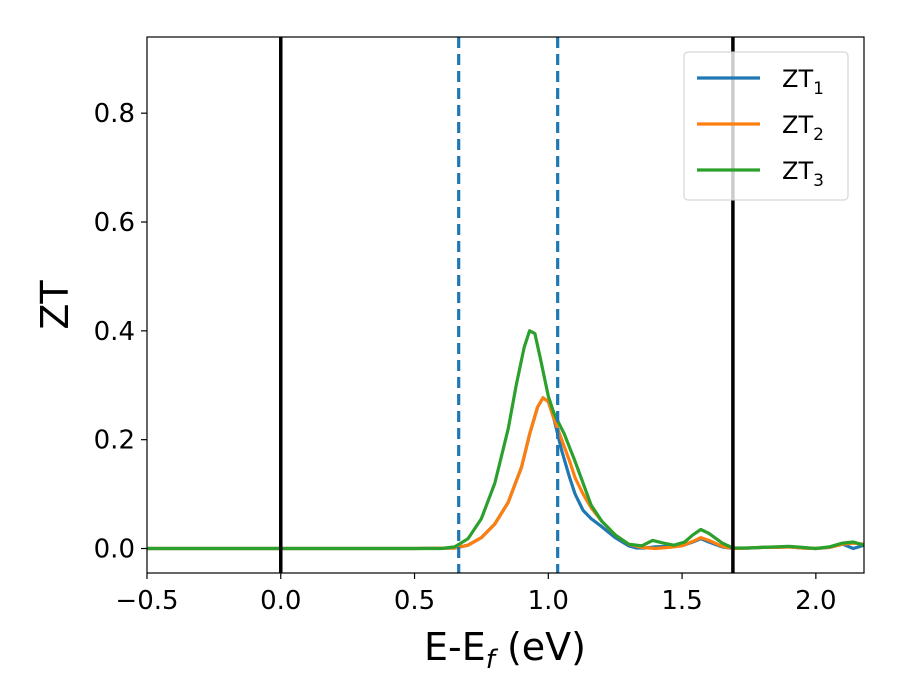  Describe the element at coordinates (540, 647) in the screenshot. I see `x-axis-title-unit: (eV)` at that location.